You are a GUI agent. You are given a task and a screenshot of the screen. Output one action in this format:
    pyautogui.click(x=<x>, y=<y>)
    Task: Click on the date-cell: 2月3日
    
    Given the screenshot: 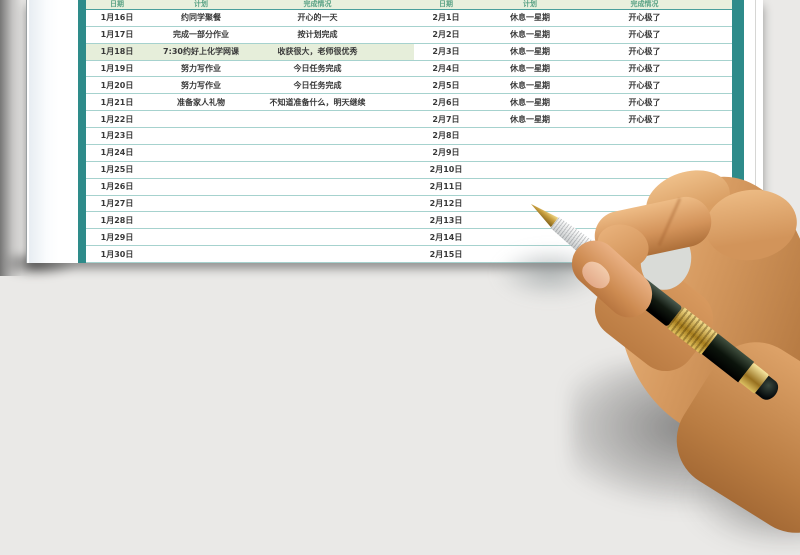 What is the action you would take?
    pyautogui.click(x=446, y=52)
    